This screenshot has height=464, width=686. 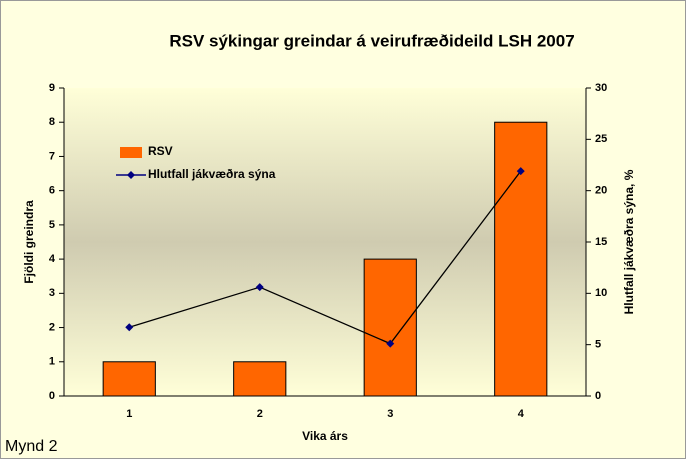 I want to click on y-tick-label: 0, so click(x=52, y=396).